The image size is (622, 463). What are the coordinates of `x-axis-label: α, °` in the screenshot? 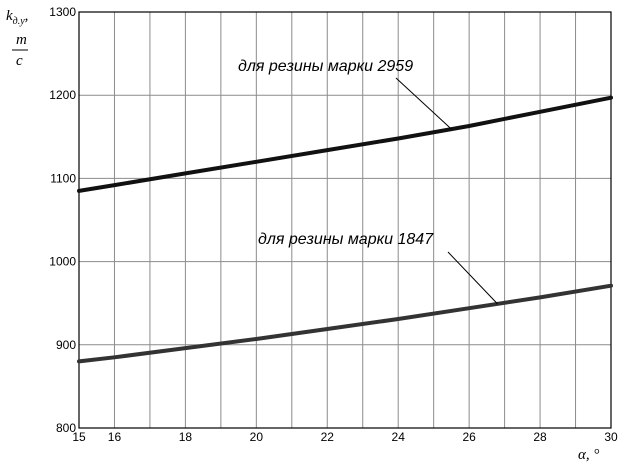 It's located at (588, 455).